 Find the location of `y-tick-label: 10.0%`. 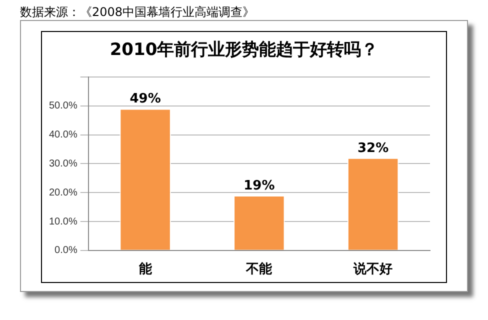

y-tick-label: 10.0% is located at coordinates (63, 222).